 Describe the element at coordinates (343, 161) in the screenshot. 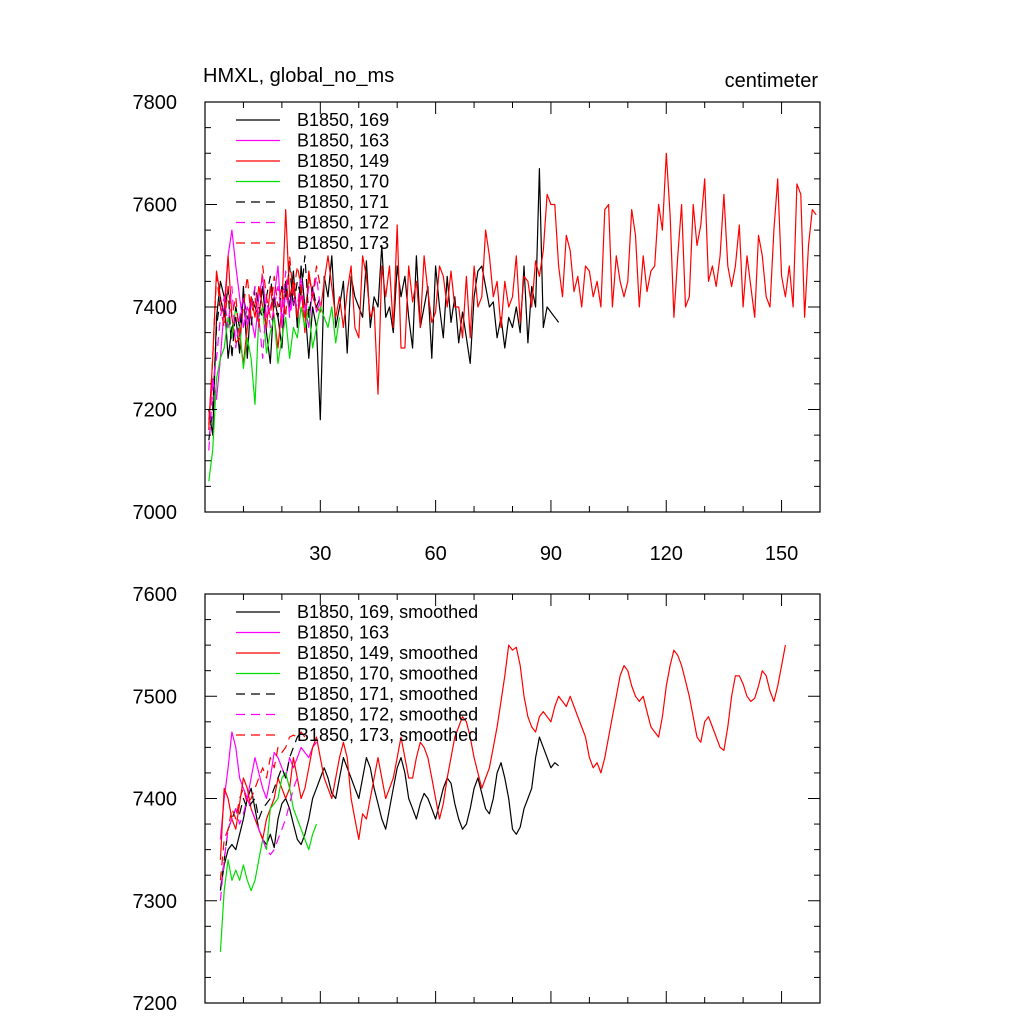

I see `legend-label: B1850, 149` at that location.